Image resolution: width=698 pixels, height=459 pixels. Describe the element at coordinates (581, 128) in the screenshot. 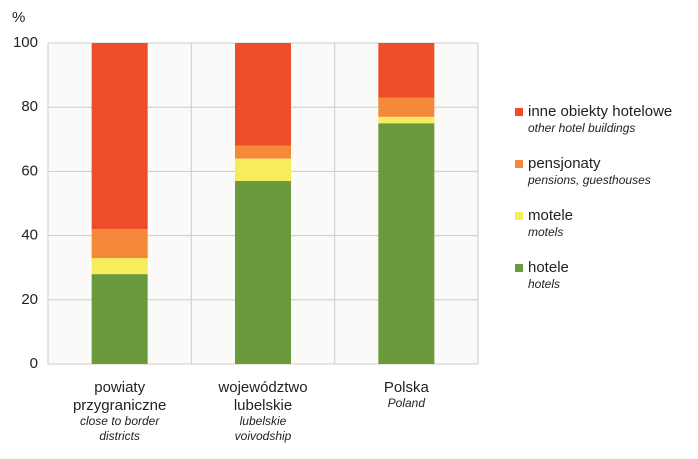

I see `legend-label-en: other hotel buildings` at that location.